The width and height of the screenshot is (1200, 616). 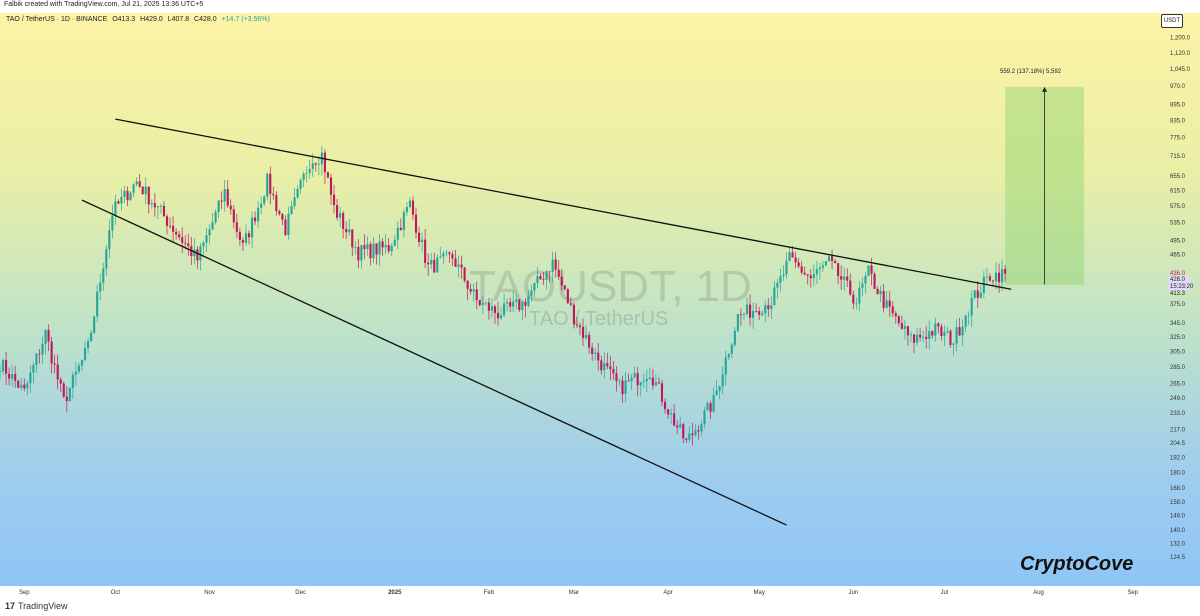 I want to click on price-tick-label: 325.0, so click(x=1178, y=338).